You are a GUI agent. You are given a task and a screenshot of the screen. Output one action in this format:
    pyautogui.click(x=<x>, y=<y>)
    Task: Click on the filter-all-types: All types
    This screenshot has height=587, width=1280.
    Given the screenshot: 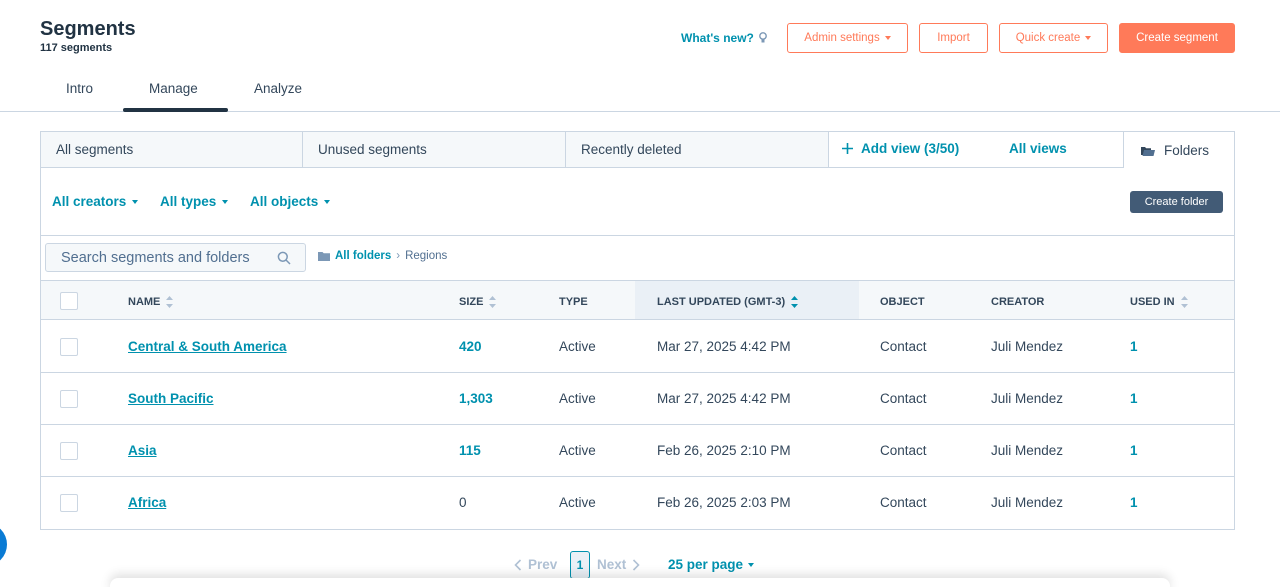 What is the action you would take?
    pyautogui.click(x=194, y=201)
    